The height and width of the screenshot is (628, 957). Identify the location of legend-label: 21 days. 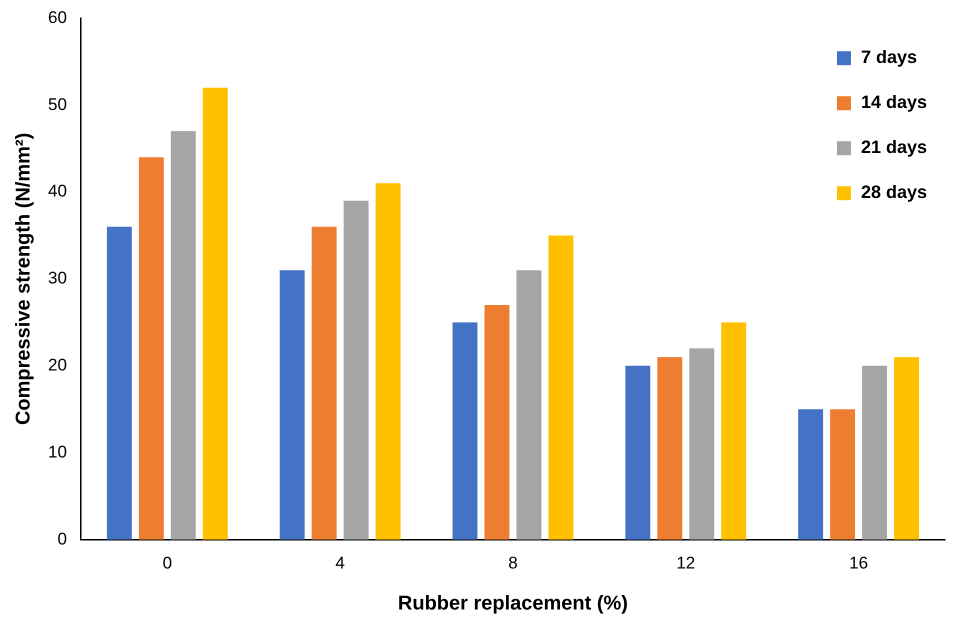
(894, 147).